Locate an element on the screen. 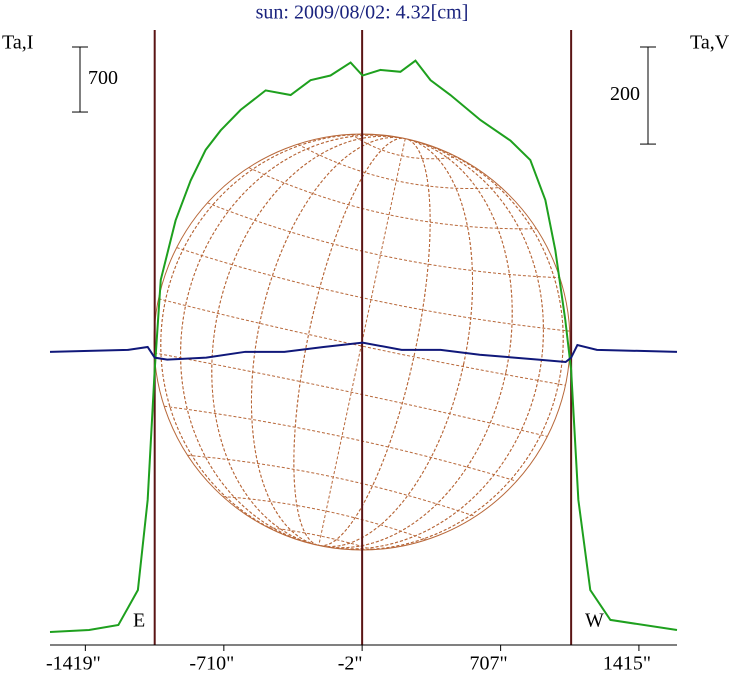 The width and height of the screenshot is (730, 681). y-axis-label: Ta,I is located at coordinates (17, 43).